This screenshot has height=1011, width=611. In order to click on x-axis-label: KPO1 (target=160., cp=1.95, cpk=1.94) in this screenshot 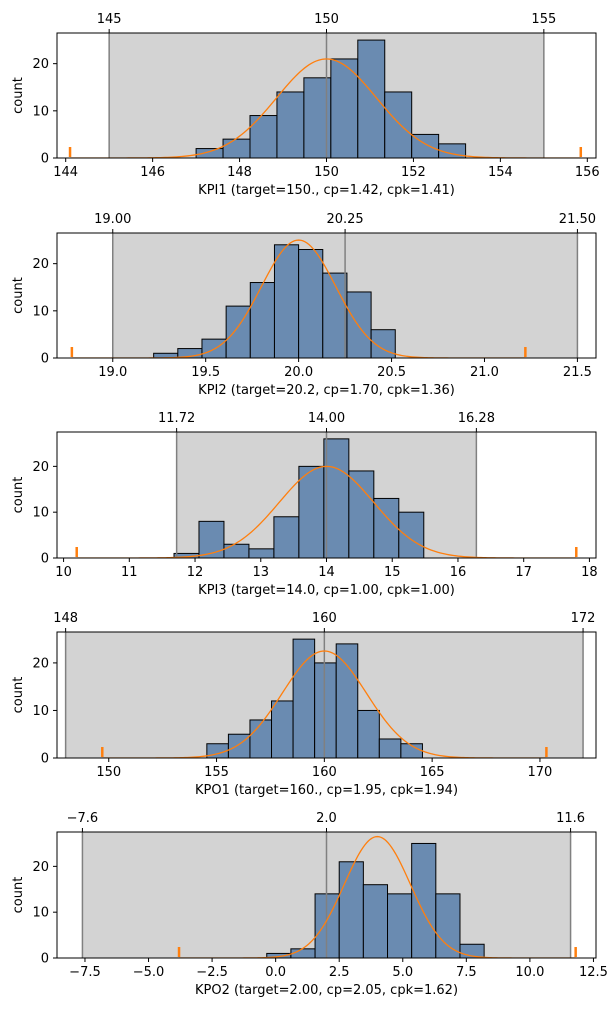, I will do `click(326, 790)`.